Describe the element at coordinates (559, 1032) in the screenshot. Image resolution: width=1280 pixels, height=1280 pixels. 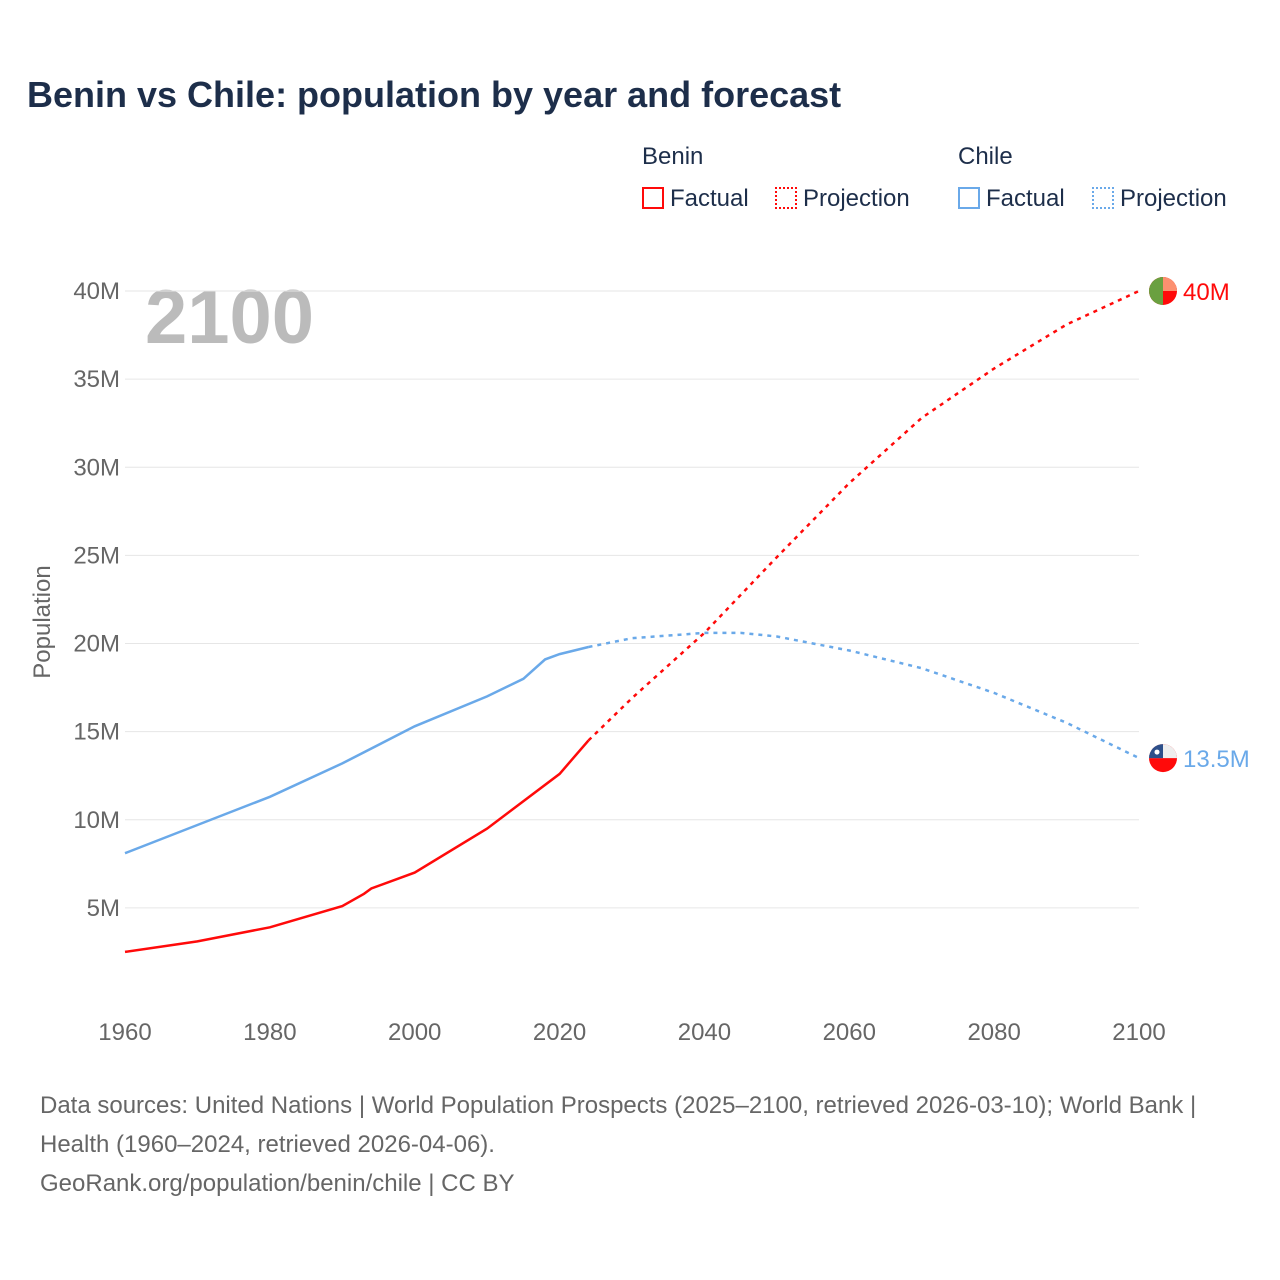
I see `x-tick-label: 2020` at that location.